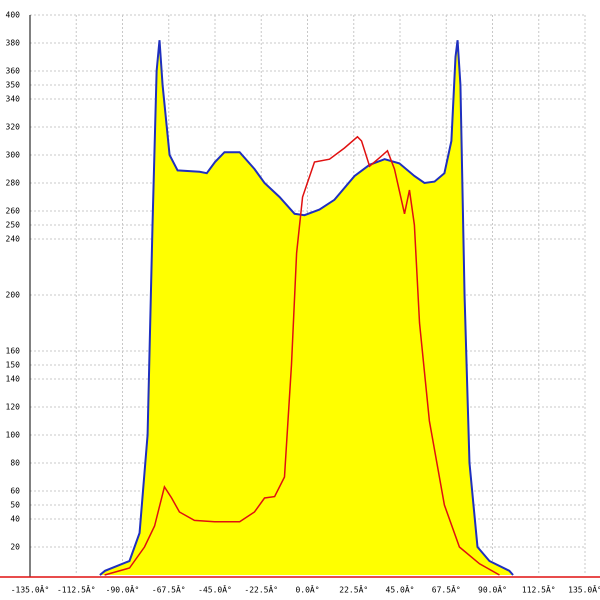 This screenshot has height=600, width=600. What do you see at coordinates (13, 211) in the screenshot?
I see `y-tick-label: 260` at bounding box center [13, 211].